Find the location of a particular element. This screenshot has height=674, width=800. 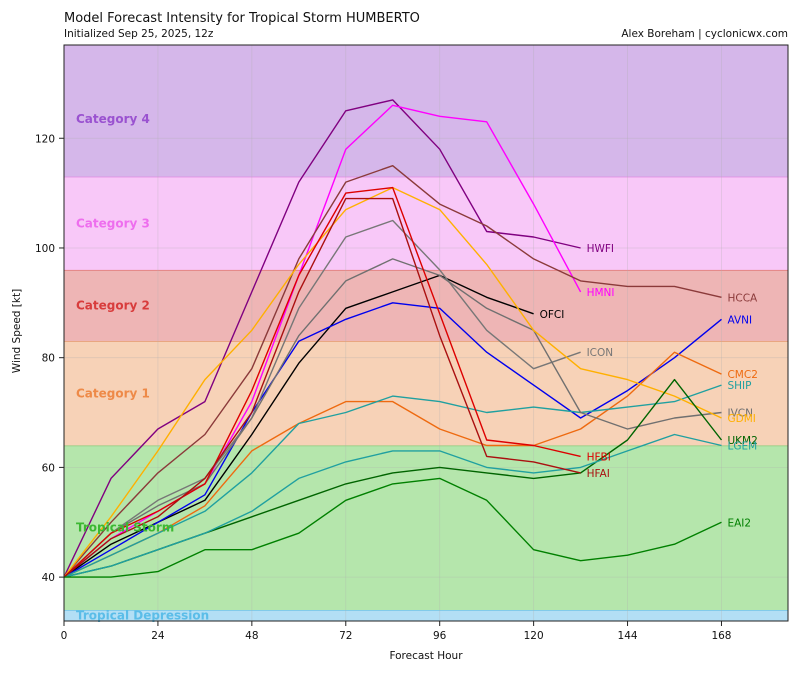

chart-credit: Alex Boreham | cyclonicwx.com is located at coordinates (704, 34).